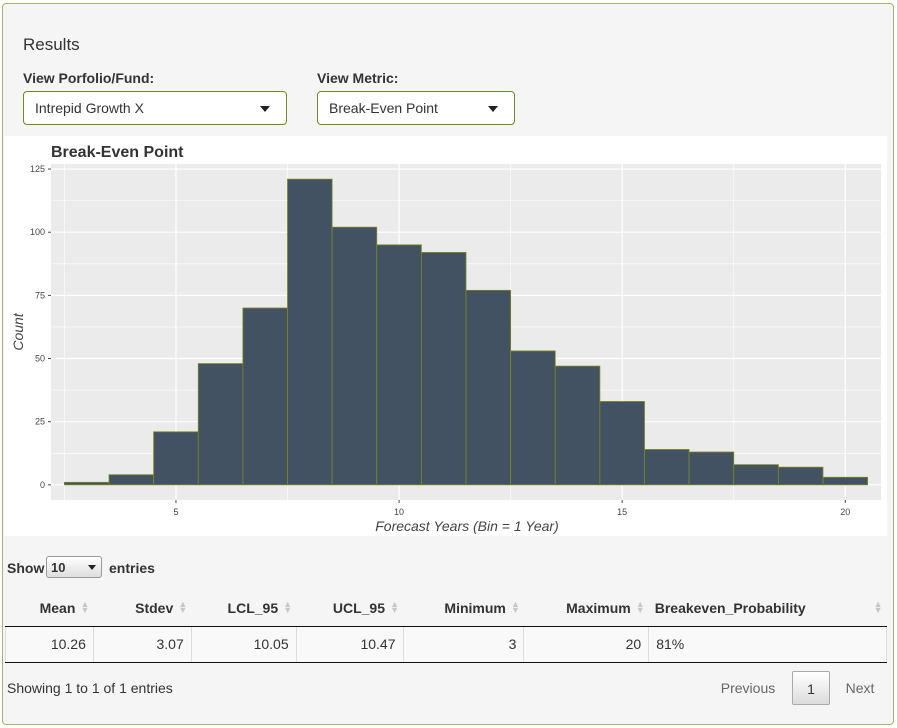  I want to click on y-axis-label: Count, so click(18, 331).